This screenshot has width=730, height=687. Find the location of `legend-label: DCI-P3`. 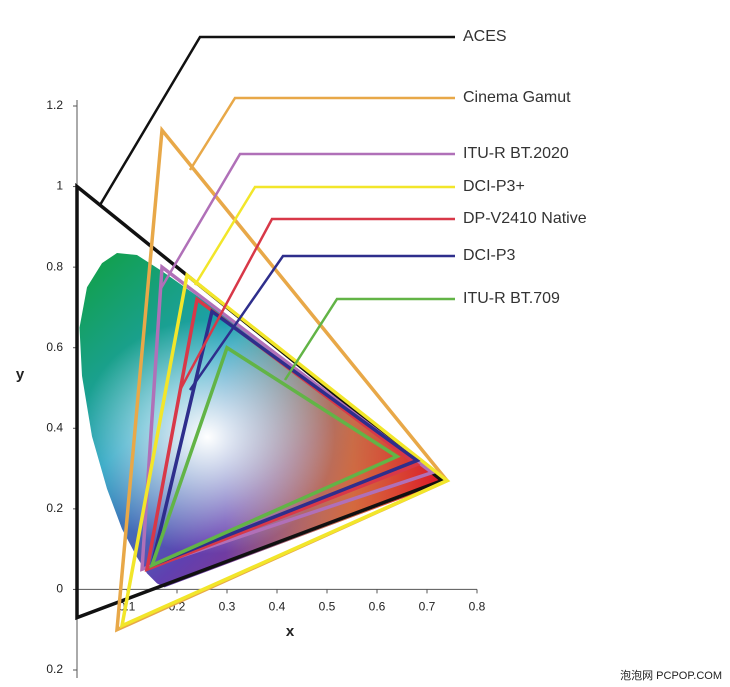

legend-label: DCI-P3 is located at coordinates (489, 255).